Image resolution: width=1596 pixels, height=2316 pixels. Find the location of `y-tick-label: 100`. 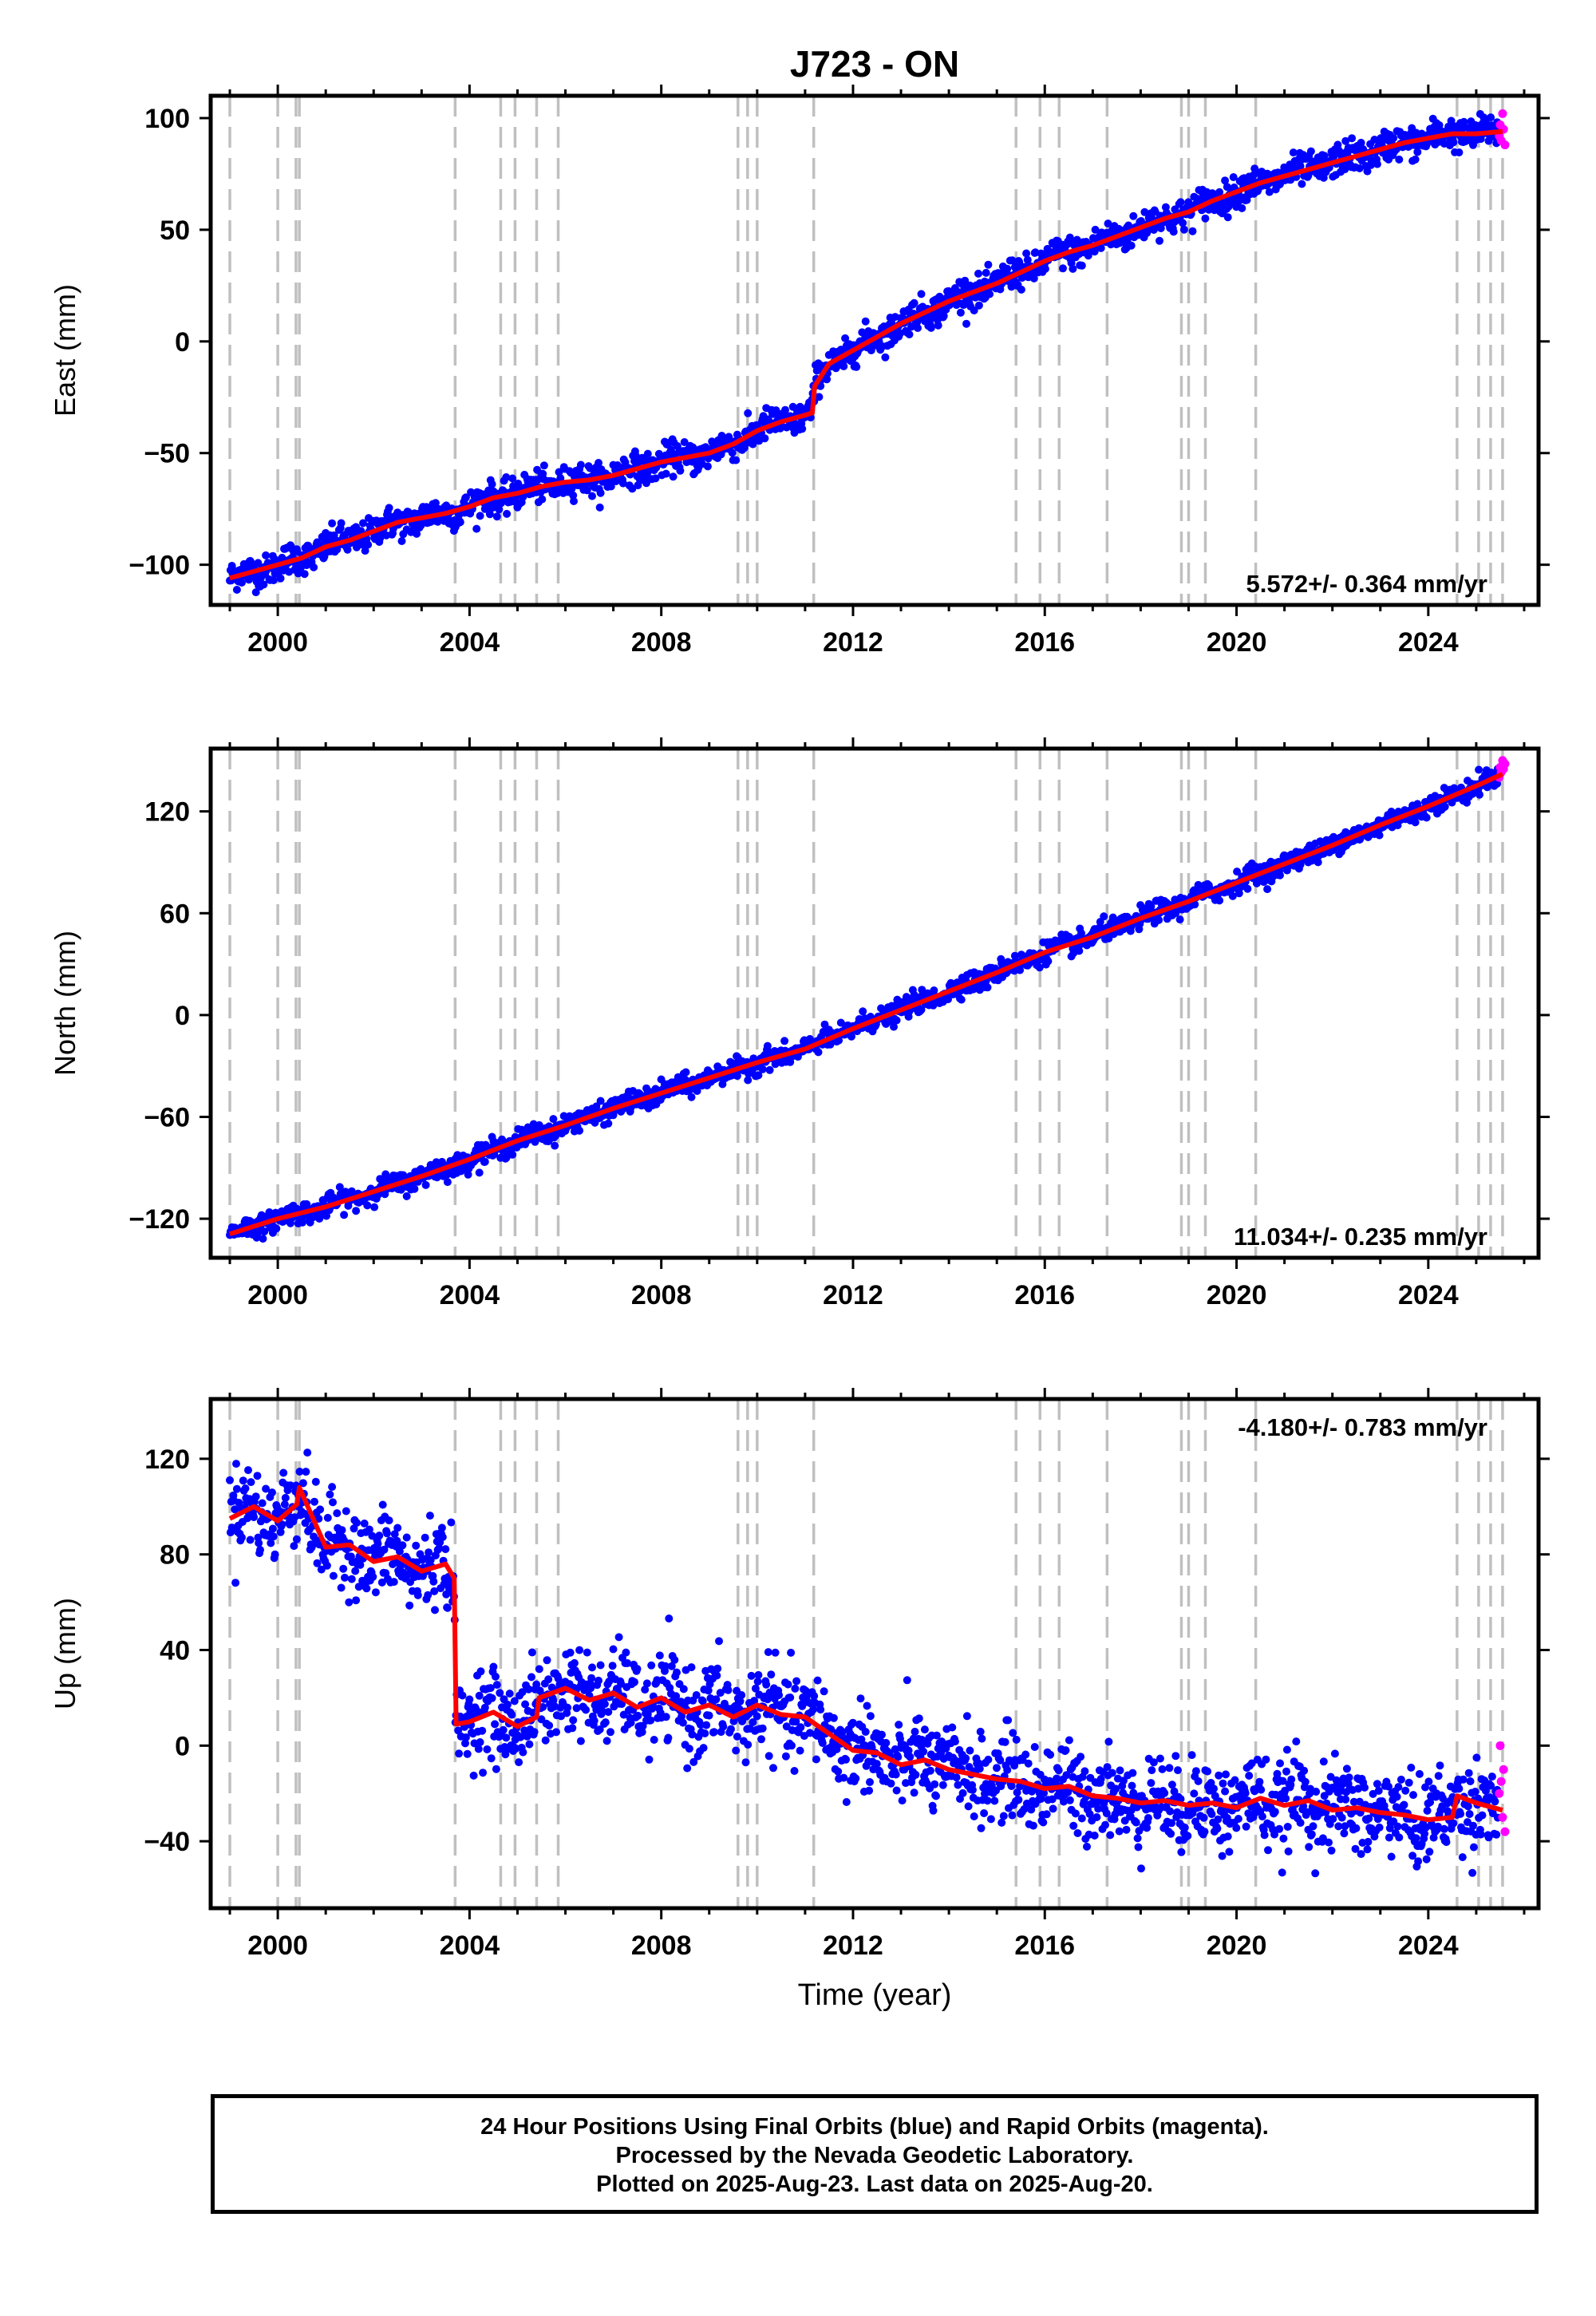

y-tick-label: 100 is located at coordinates (167, 119).